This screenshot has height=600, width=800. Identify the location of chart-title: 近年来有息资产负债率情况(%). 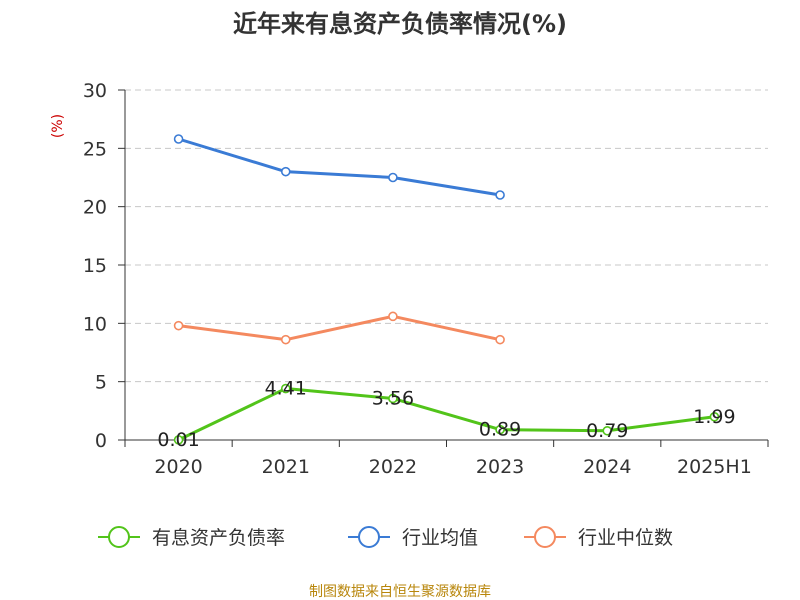
(400, 24).